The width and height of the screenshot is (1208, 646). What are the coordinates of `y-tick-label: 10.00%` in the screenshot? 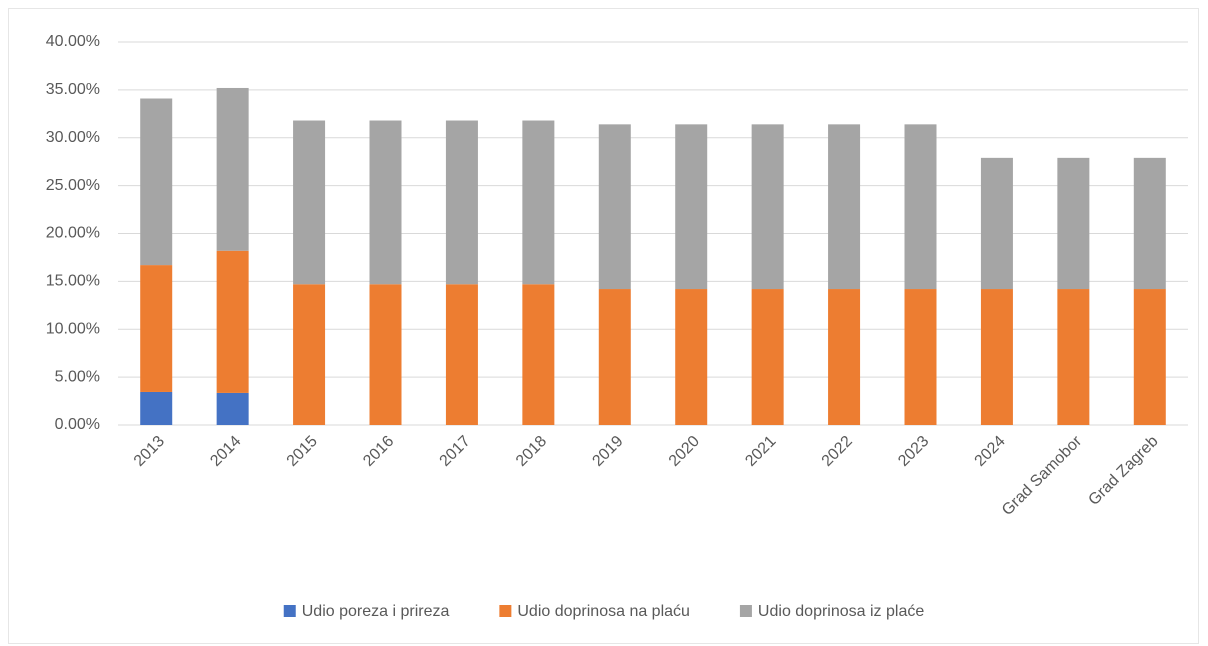 It's located at (73, 328).